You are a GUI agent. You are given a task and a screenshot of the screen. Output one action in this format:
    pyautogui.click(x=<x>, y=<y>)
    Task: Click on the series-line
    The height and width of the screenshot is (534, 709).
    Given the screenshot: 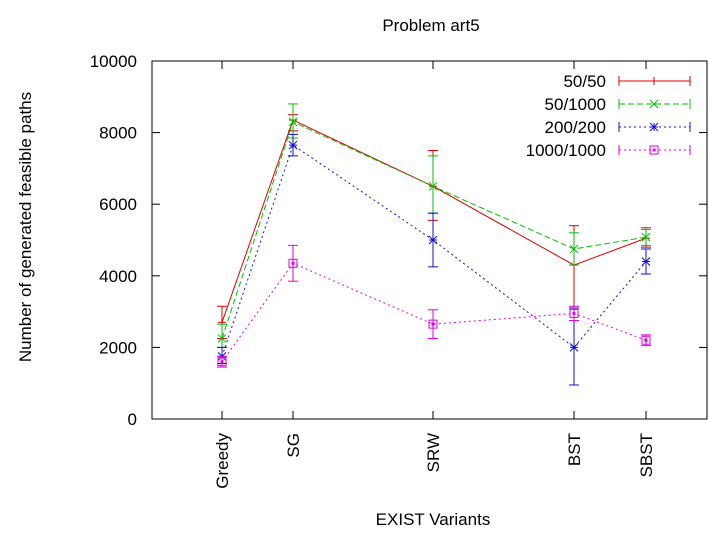 What is the action you would take?
    pyautogui.click(x=434, y=312)
    